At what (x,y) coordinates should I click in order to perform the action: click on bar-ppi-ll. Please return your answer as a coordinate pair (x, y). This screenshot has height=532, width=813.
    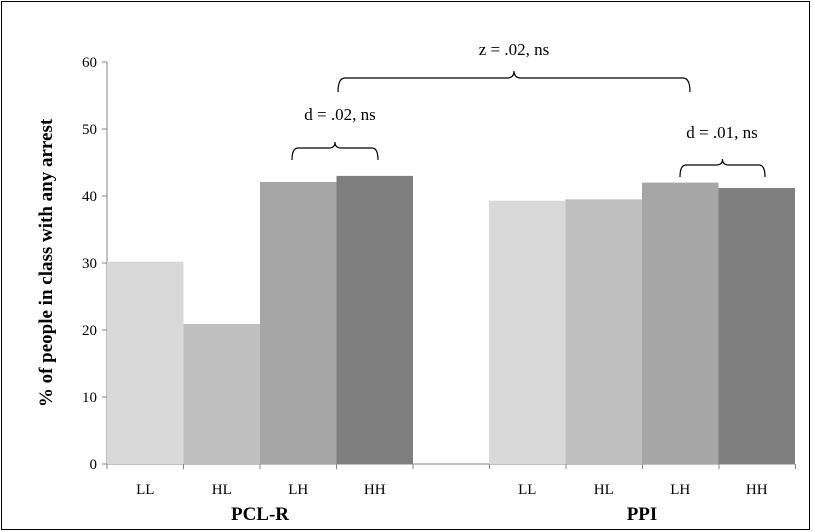
    Looking at the image, I should click on (527, 332).